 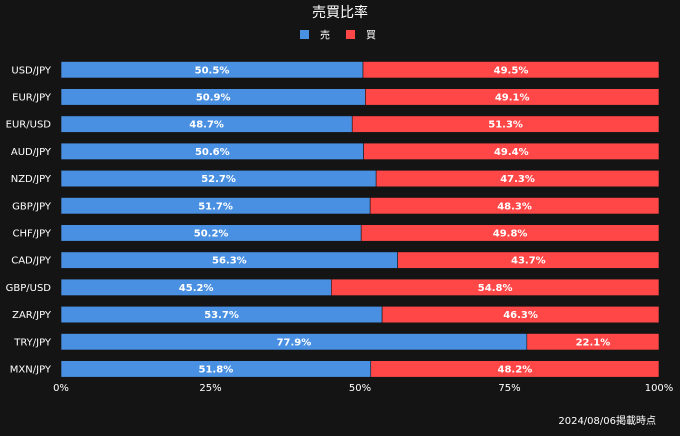 What do you see at coordinates (350, 34) in the screenshot?
I see `legend-swatch-buy` at bounding box center [350, 34].